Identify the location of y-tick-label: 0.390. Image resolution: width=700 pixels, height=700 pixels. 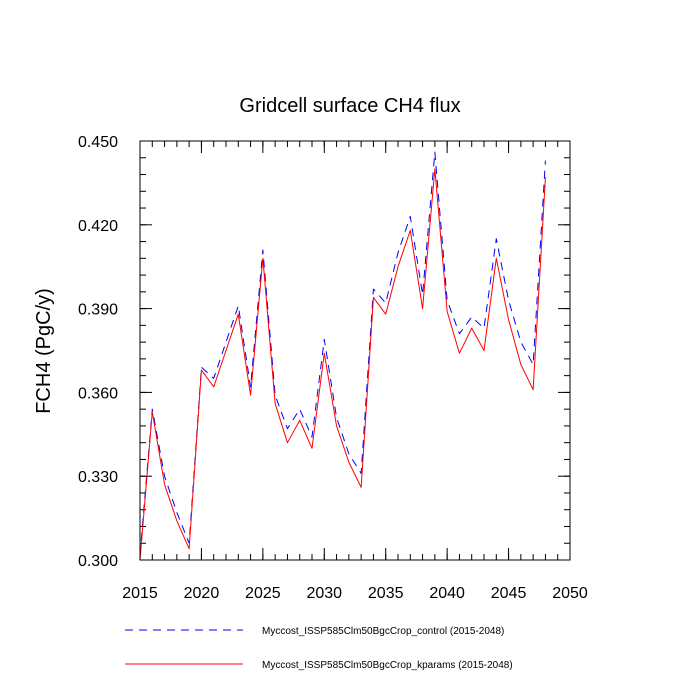
(98, 310).